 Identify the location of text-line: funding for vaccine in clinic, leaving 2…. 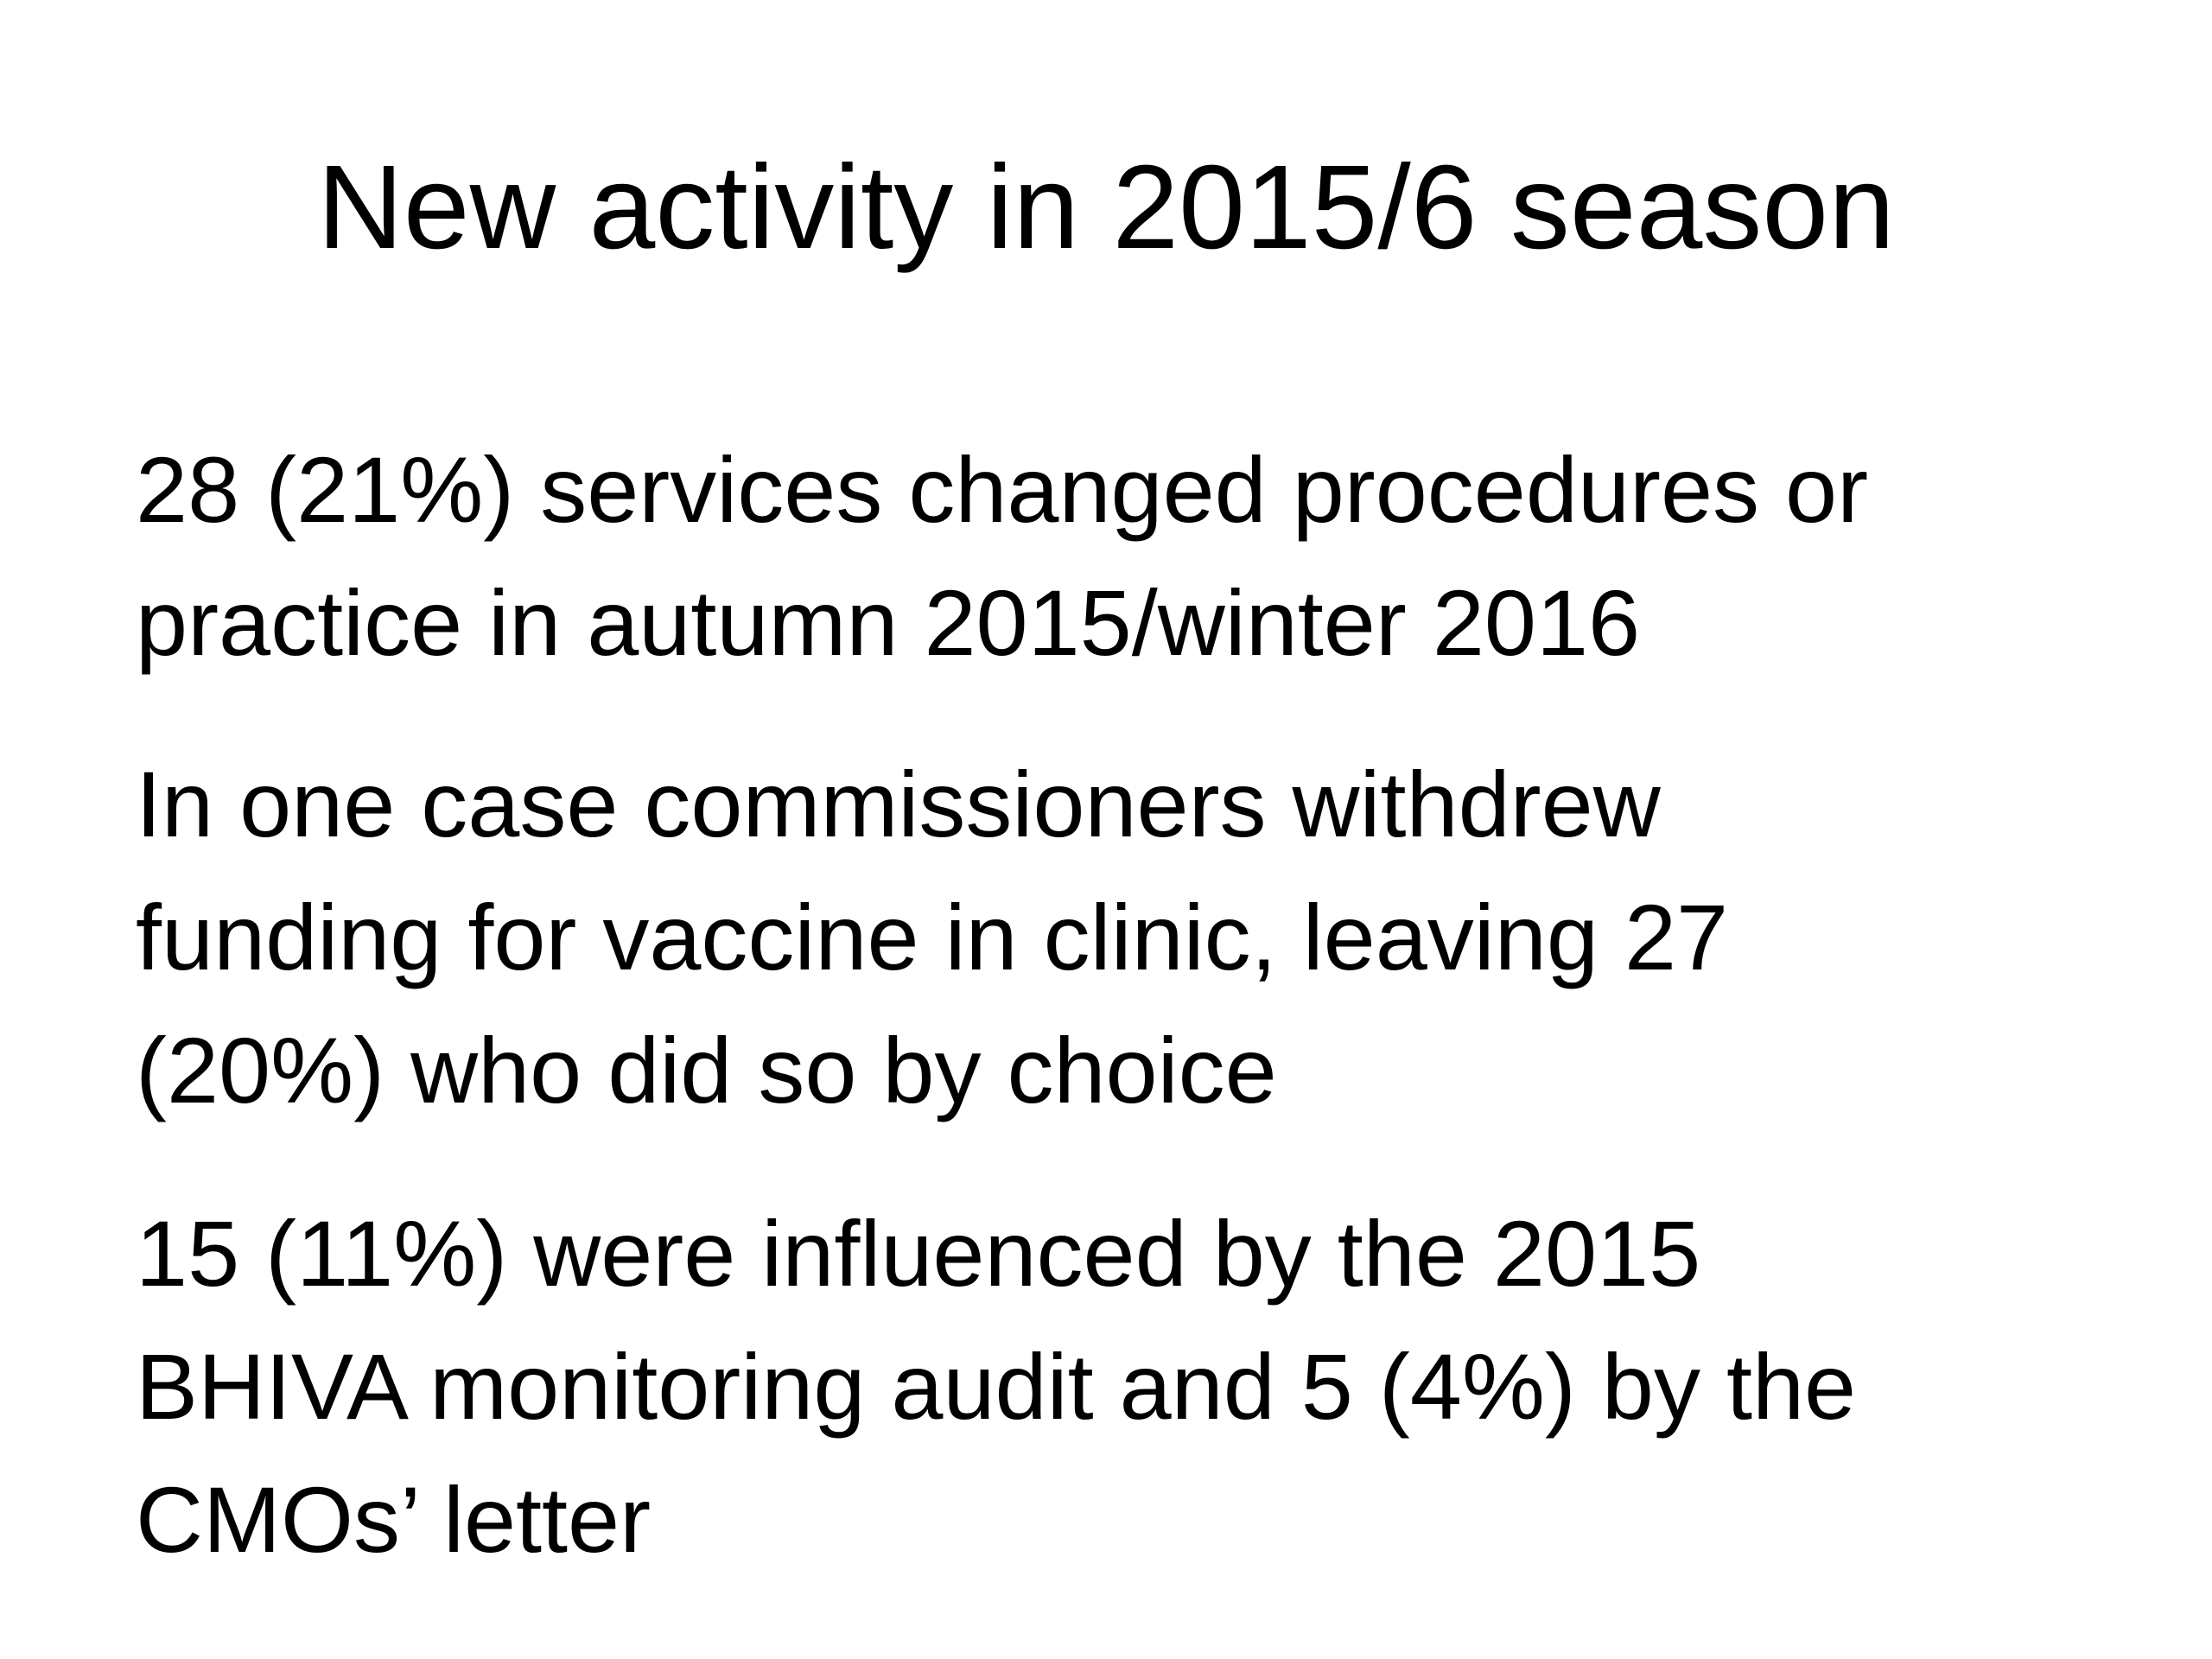
(932, 937).